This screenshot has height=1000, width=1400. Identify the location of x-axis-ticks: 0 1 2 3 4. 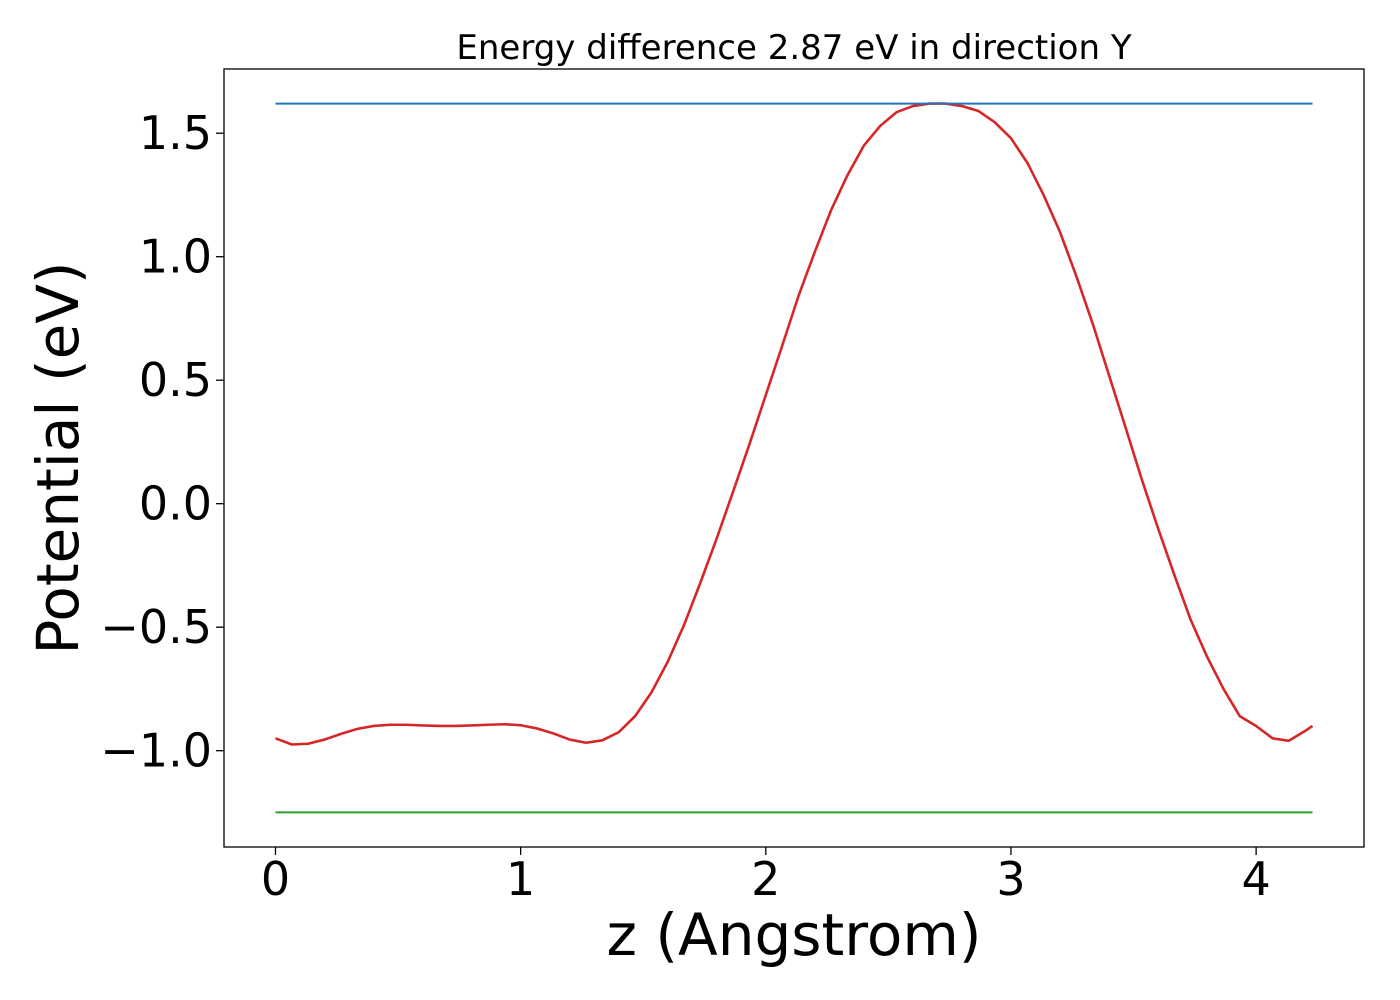
(766, 876).